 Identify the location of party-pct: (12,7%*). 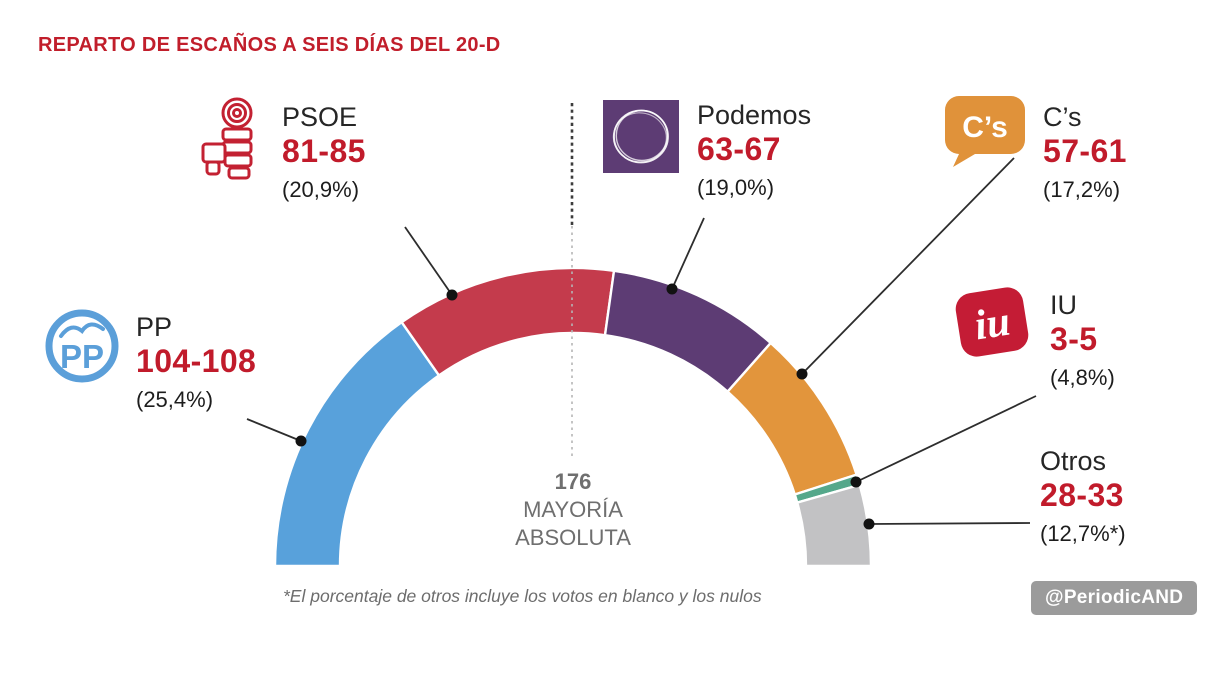
(1083, 533).